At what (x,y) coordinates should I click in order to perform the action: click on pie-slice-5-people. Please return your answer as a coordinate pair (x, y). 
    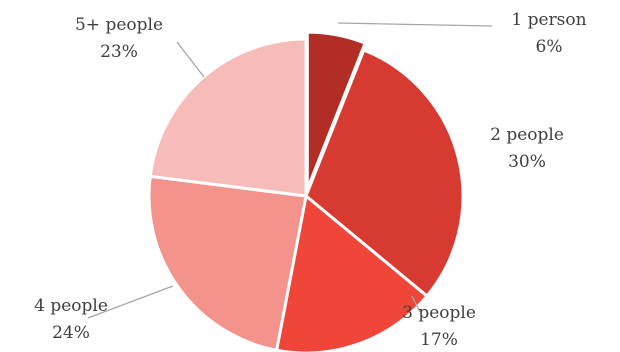
    Looking at the image, I should click on (228, 117).